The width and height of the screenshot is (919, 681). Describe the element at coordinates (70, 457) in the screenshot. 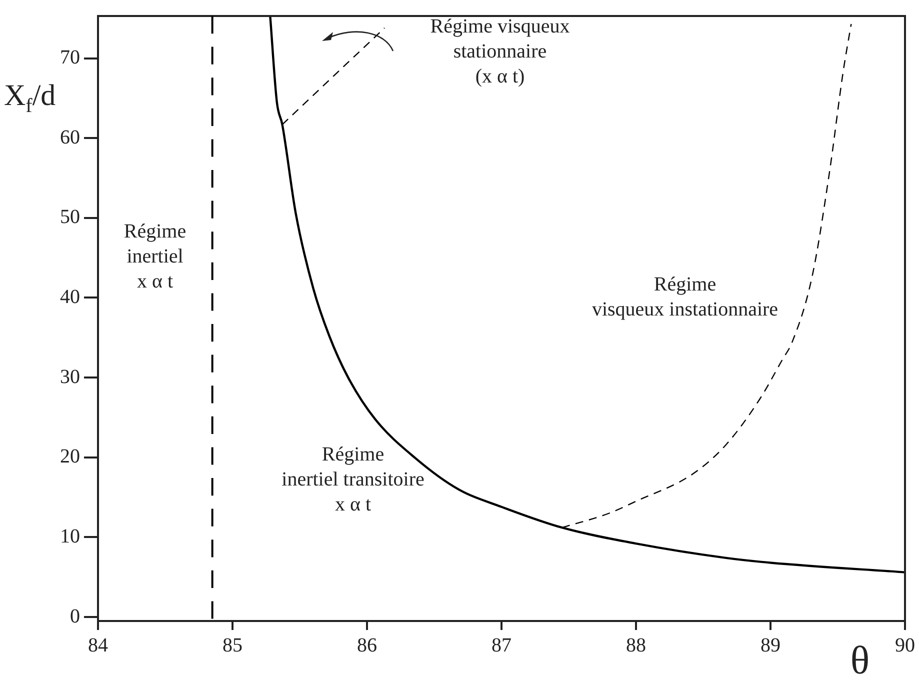

I see `y-tick-label: 20` at that location.